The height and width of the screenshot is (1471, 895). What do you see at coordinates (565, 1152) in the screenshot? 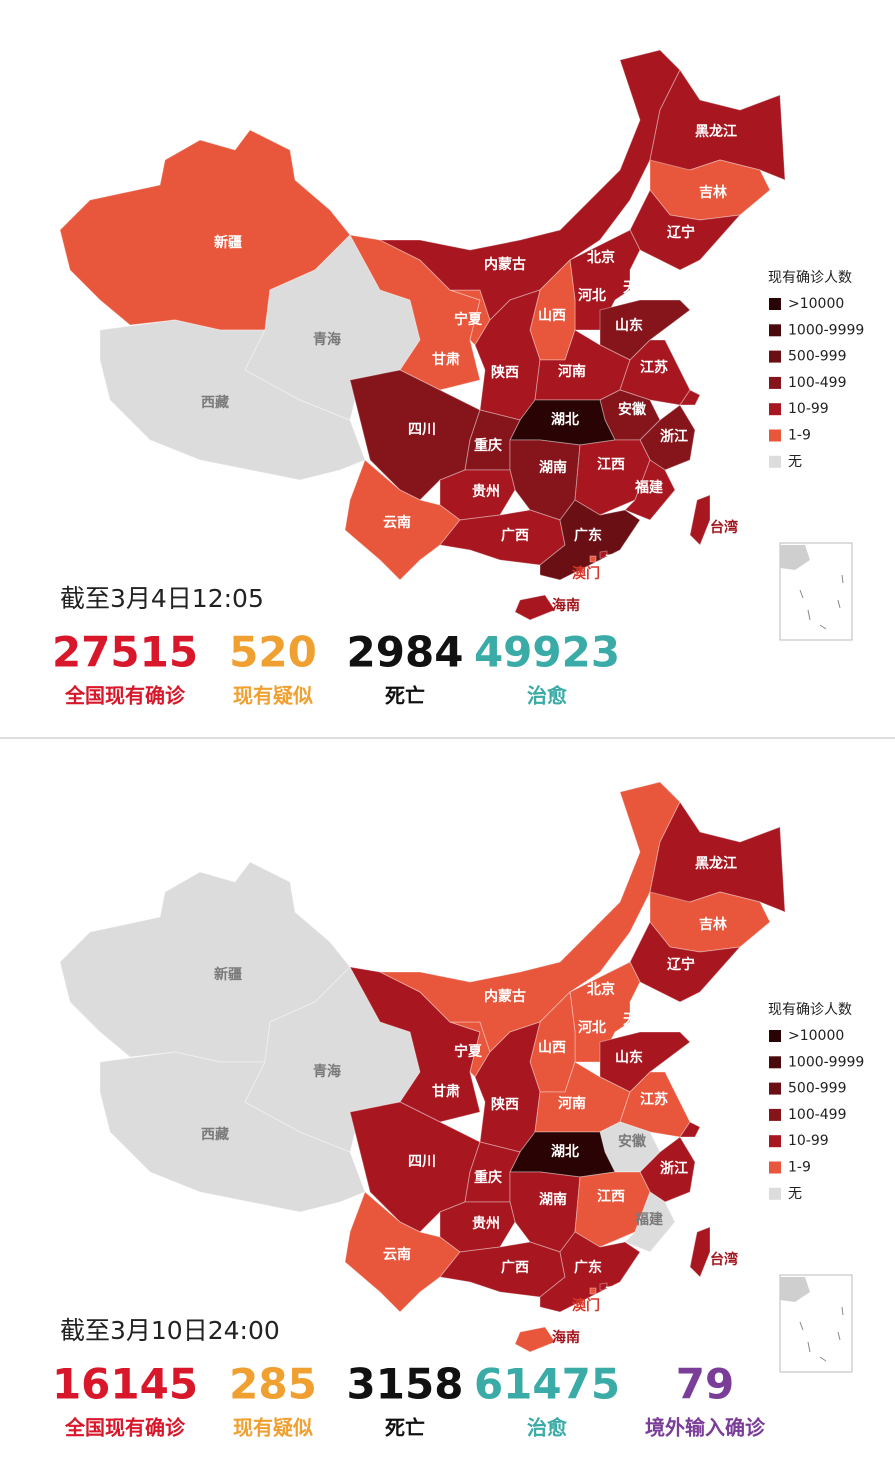
I see `province-label: 湖北` at bounding box center [565, 1152].